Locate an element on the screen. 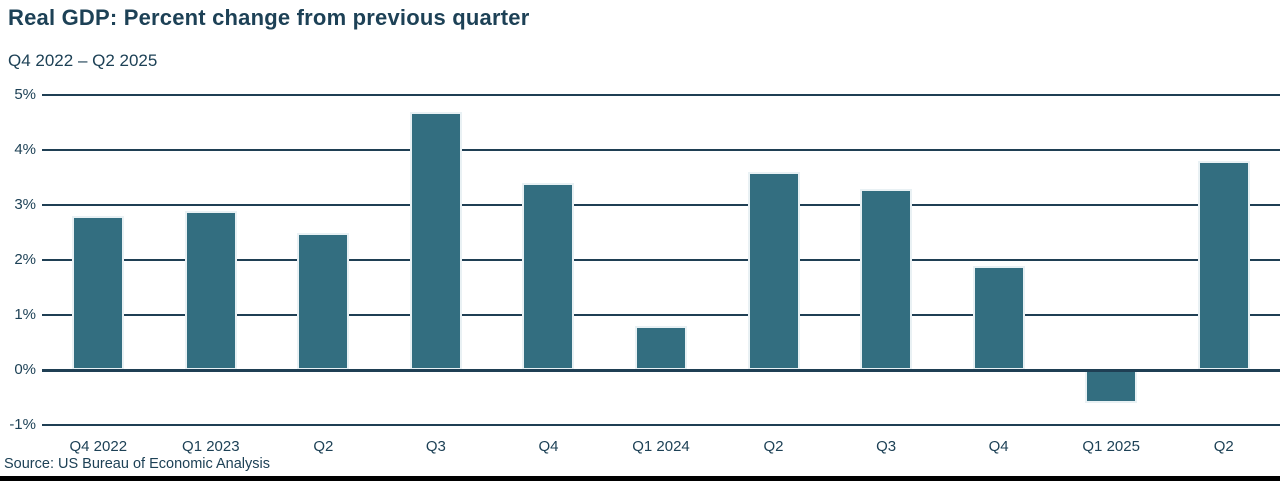  gridline-4% is located at coordinates (661, 150).